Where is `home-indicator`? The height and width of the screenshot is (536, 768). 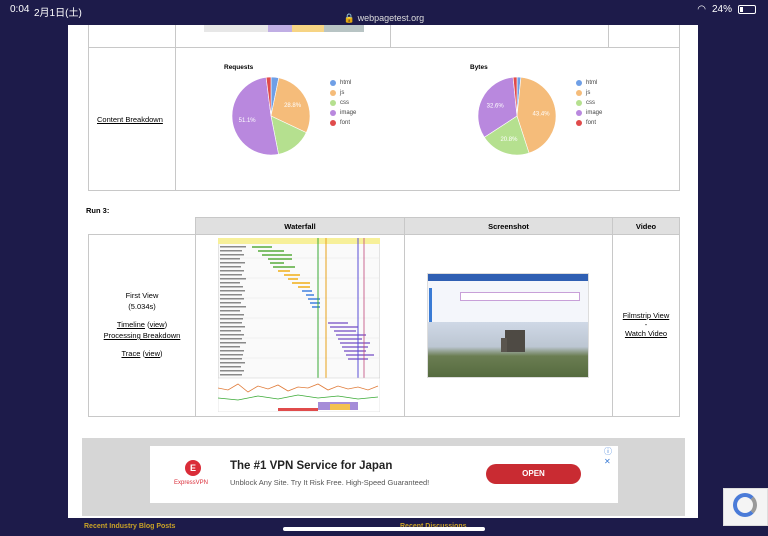
home-indicator is located at coordinates (384, 529).